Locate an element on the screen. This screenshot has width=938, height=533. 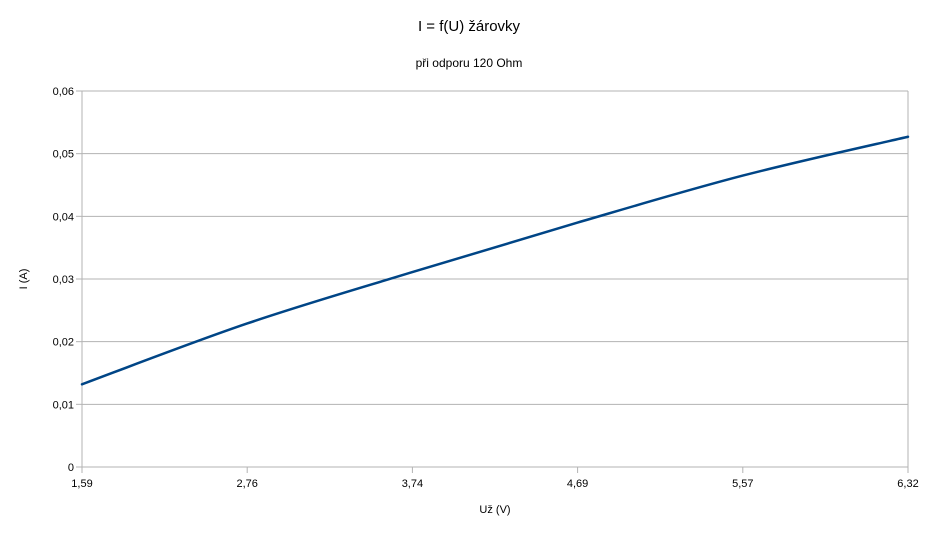
chart-subtitle: při odporu 120 Ohm is located at coordinates (469, 63).